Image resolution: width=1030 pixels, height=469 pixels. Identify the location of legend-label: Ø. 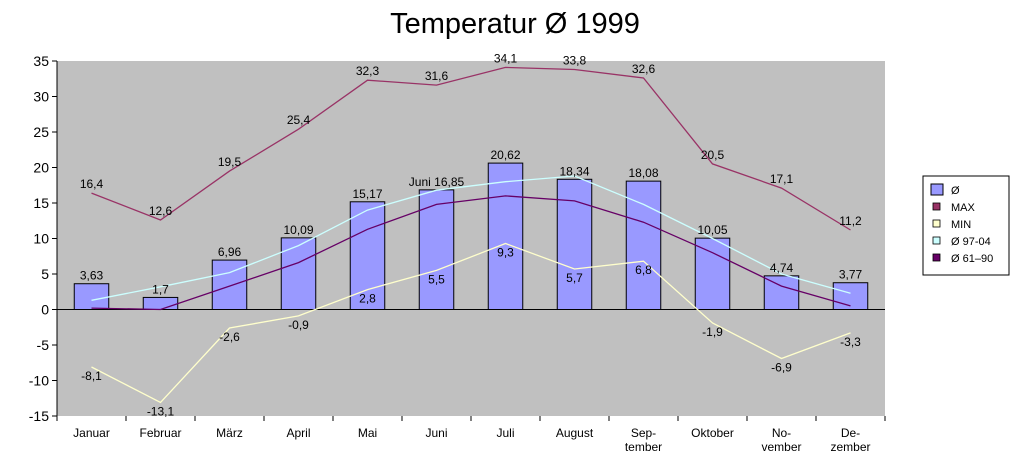
(955, 191).